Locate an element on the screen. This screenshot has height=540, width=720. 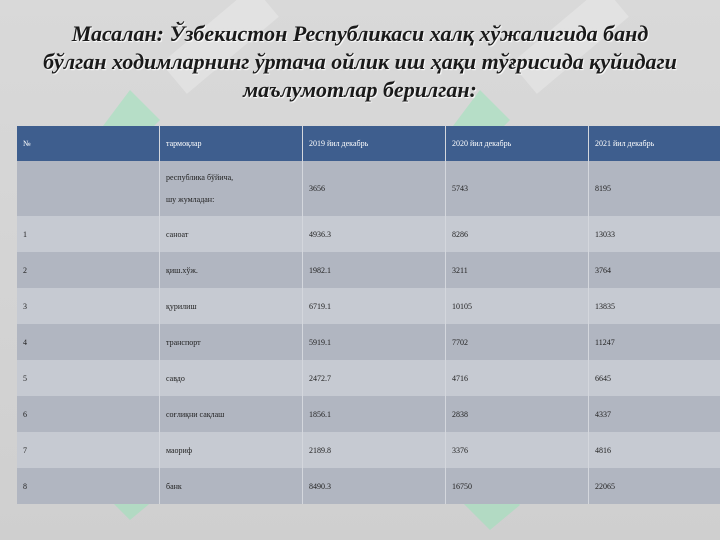
value-cell: 8195 is located at coordinates (654, 188).